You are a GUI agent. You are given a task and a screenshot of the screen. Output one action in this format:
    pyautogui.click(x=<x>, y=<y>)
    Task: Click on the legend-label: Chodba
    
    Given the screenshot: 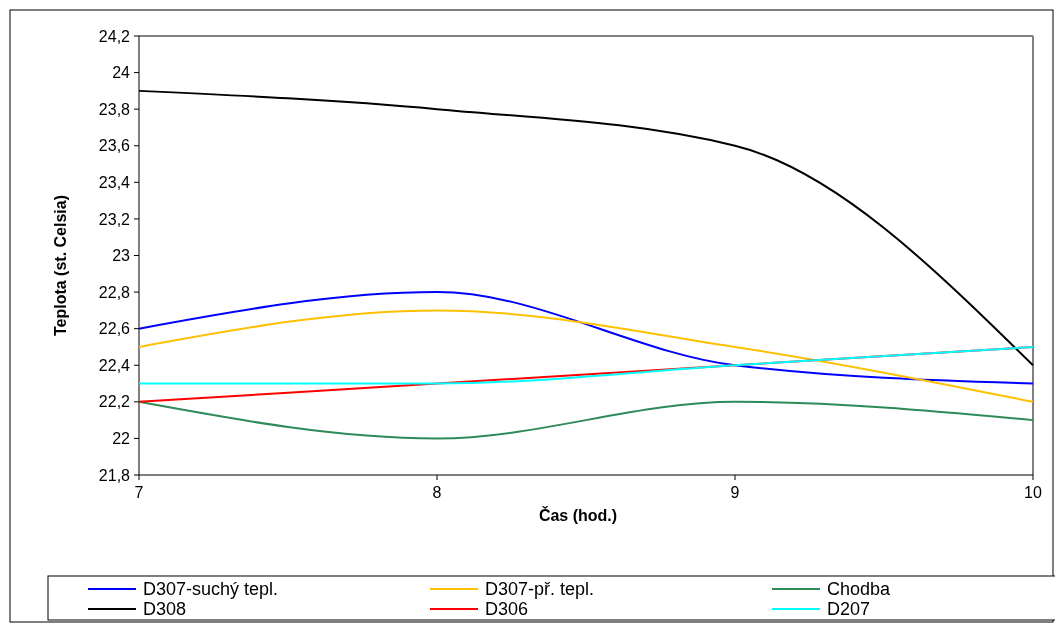 What is the action you would take?
    pyautogui.click(x=859, y=589)
    